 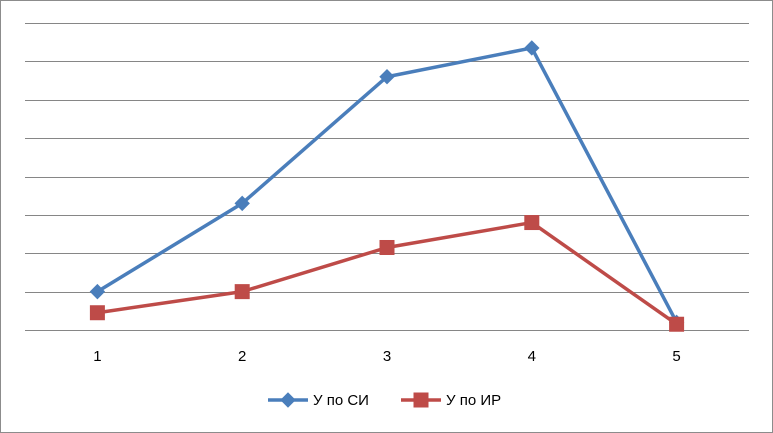 I want to click on legend-label: У по СИ, so click(x=341, y=400).